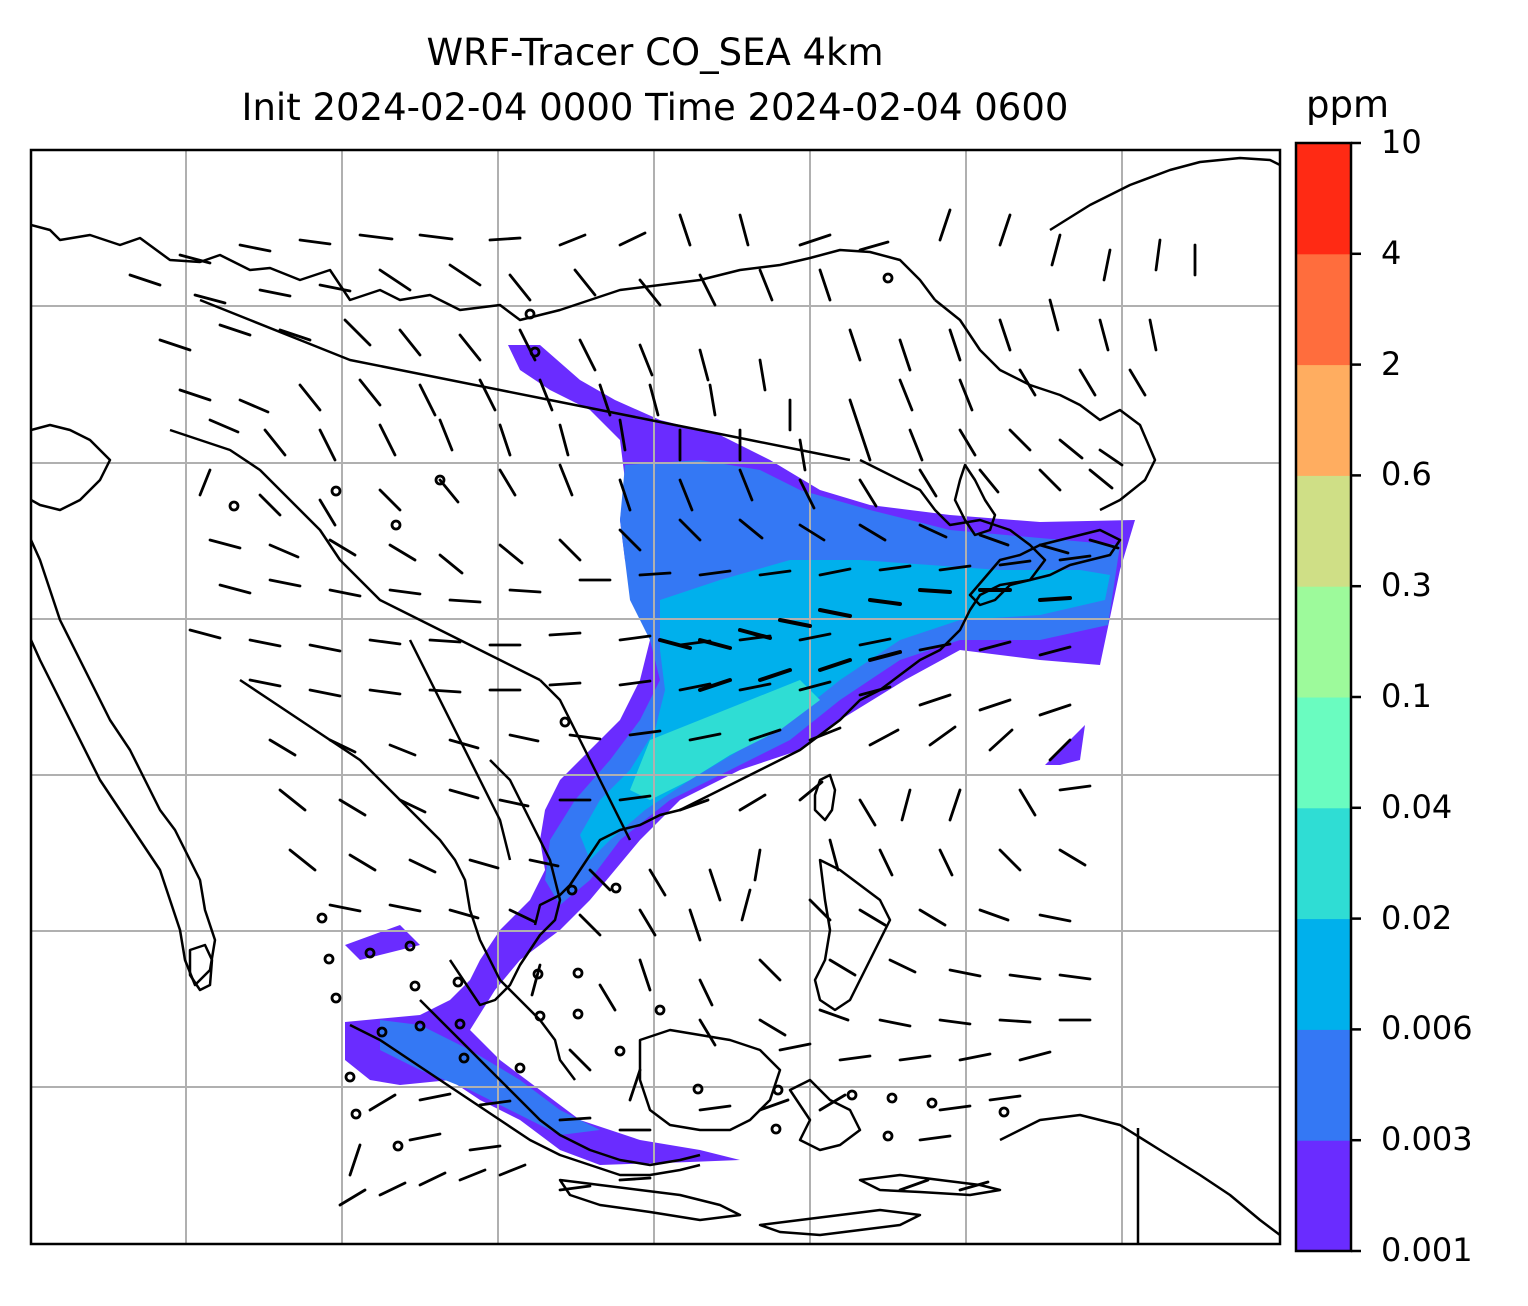 The height and width of the screenshot is (1306, 1528). What do you see at coordinates (1427, 1028) in the screenshot?
I see `colorbar-tick-label: 0.006` at bounding box center [1427, 1028].